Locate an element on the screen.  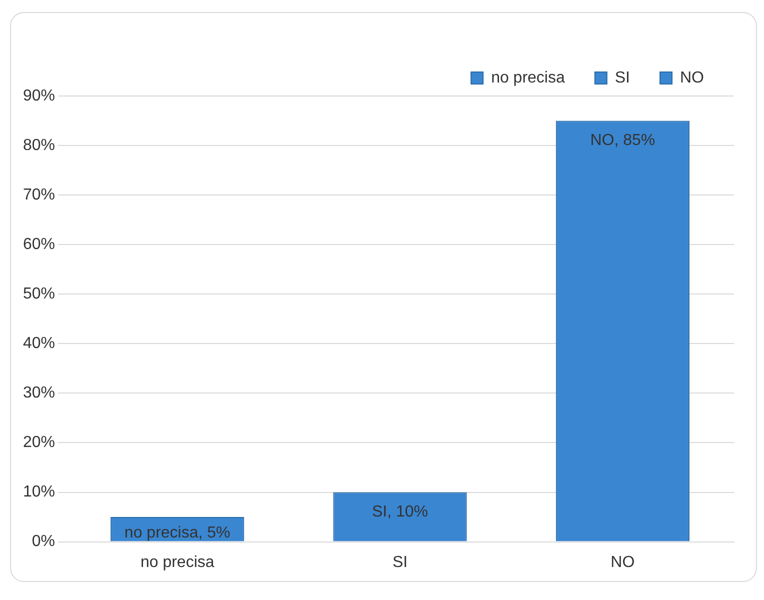
y-tick-label: 30% is located at coordinates (39, 393).